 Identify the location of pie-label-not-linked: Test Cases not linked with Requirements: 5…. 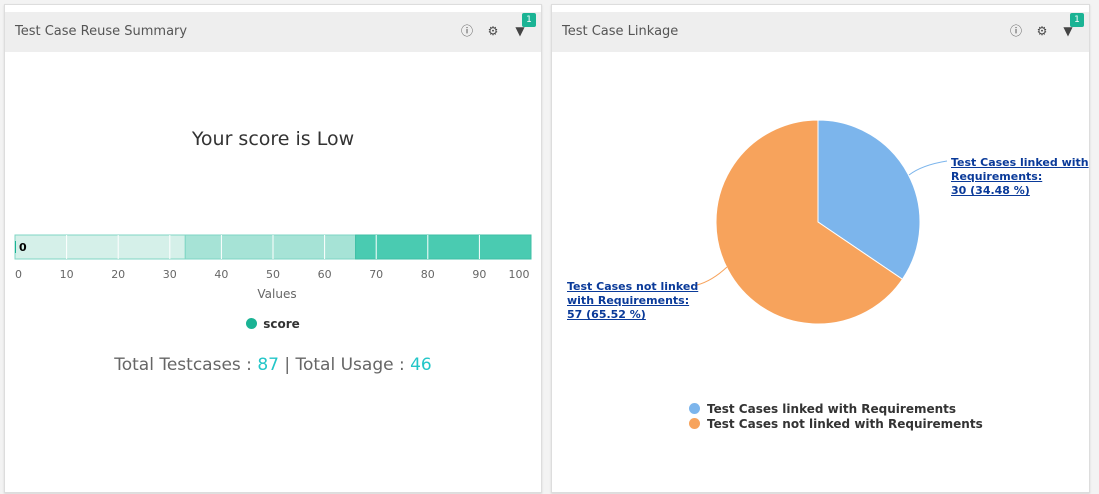
(633, 300).